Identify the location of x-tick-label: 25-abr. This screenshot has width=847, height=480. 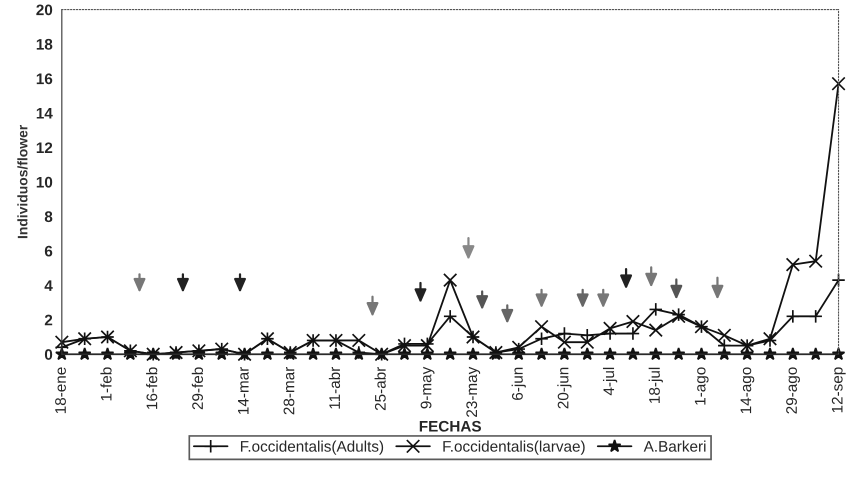
(380, 388).